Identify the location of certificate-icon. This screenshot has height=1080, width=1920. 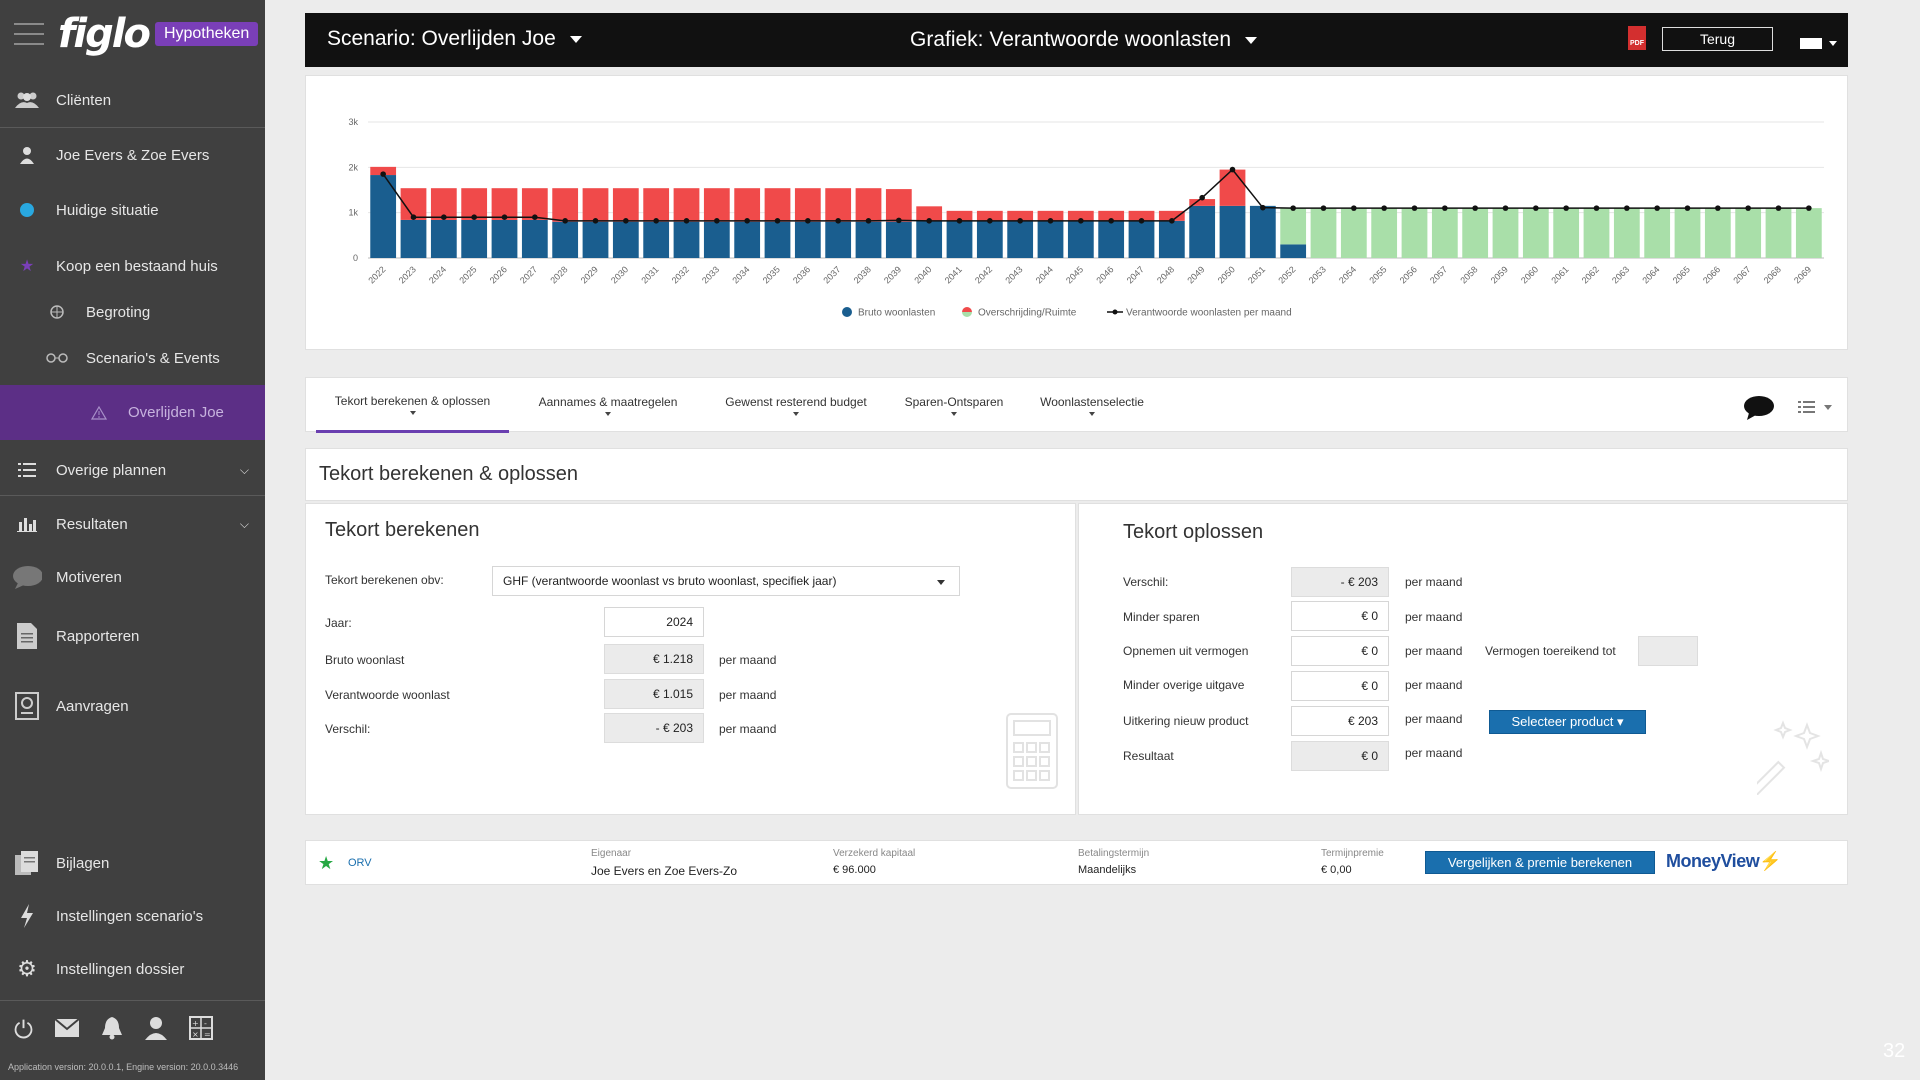
(27, 706).